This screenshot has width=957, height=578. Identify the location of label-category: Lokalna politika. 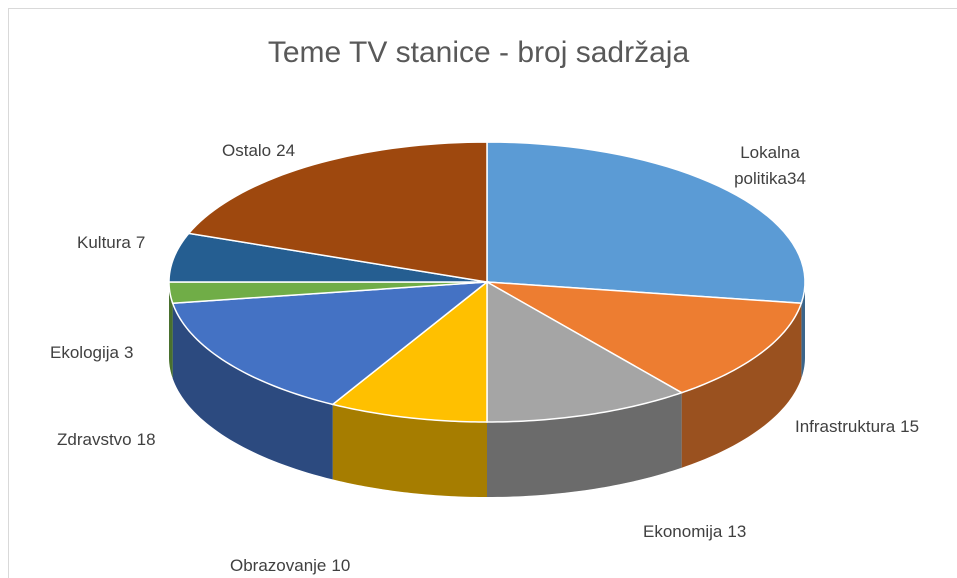
(767, 165).